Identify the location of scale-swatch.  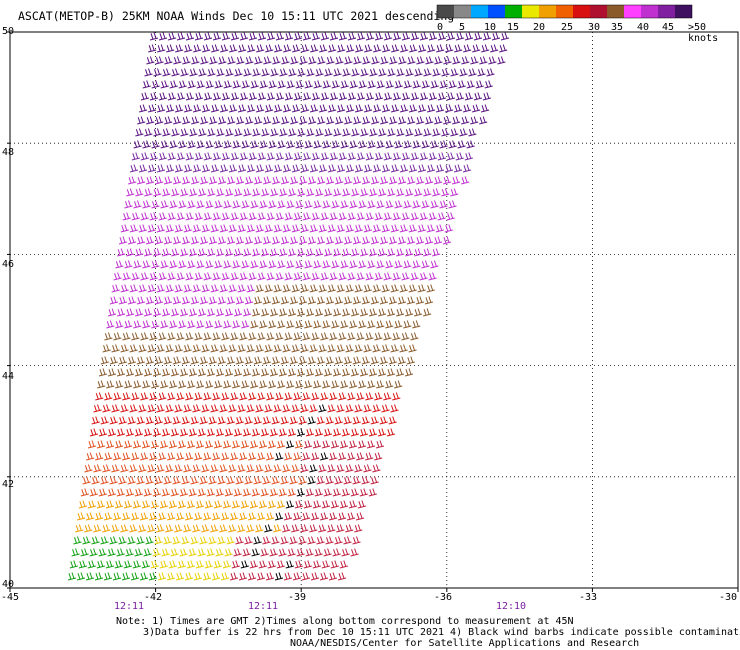
(530, 11).